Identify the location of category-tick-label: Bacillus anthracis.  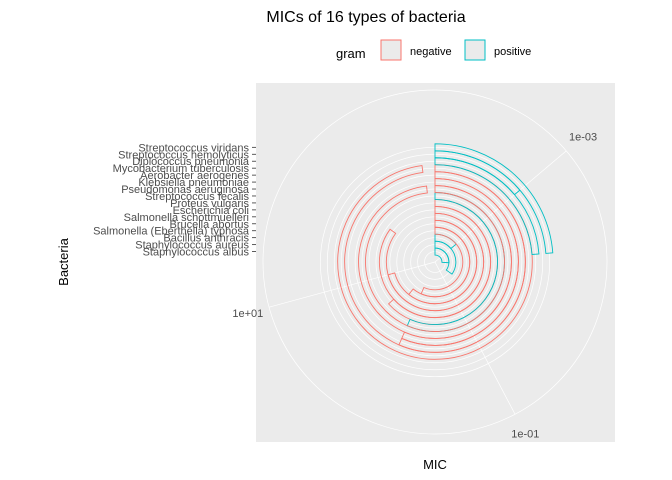
(206, 239).